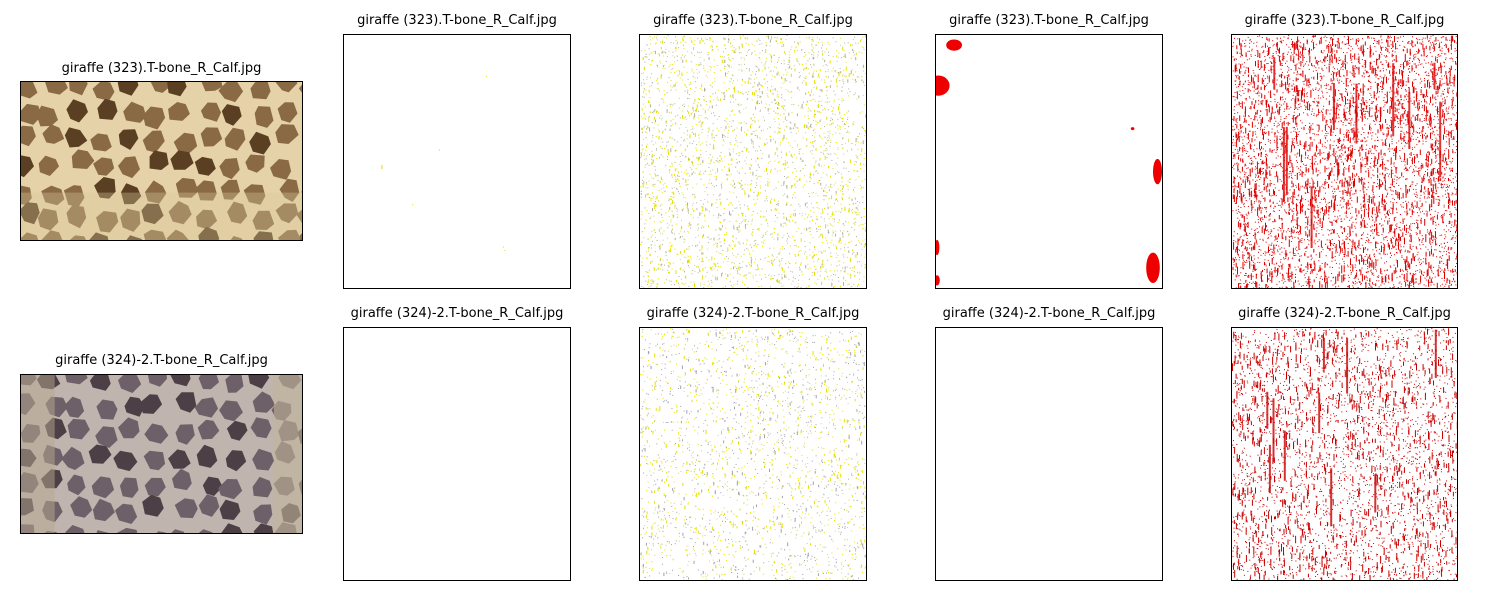 The image size is (1500, 600). Describe the element at coordinates (161, 360) in the screenshot. I see `panel-title-r2c1: giraffe (324)-2.T-bone_R_Calf.jpg` at that location.